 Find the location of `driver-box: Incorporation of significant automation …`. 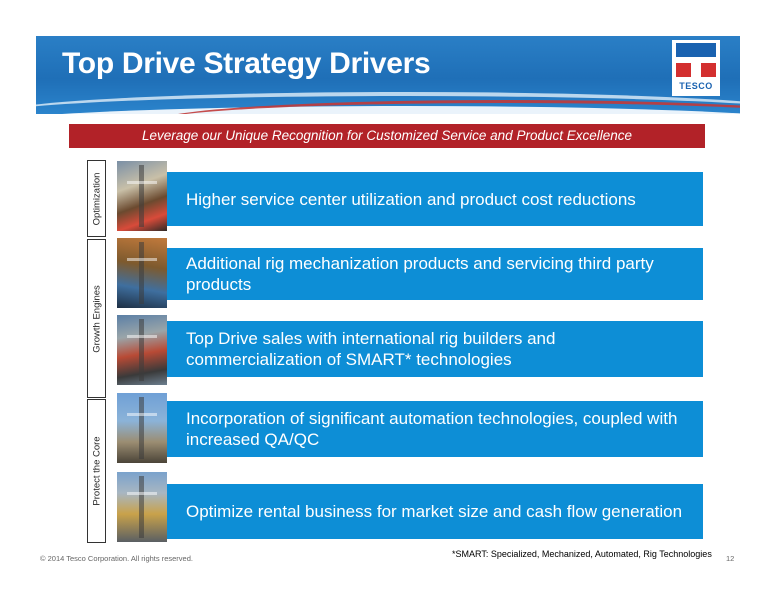

driver-box: Incorporation of significant automation … is located at coordinates (435, 429).